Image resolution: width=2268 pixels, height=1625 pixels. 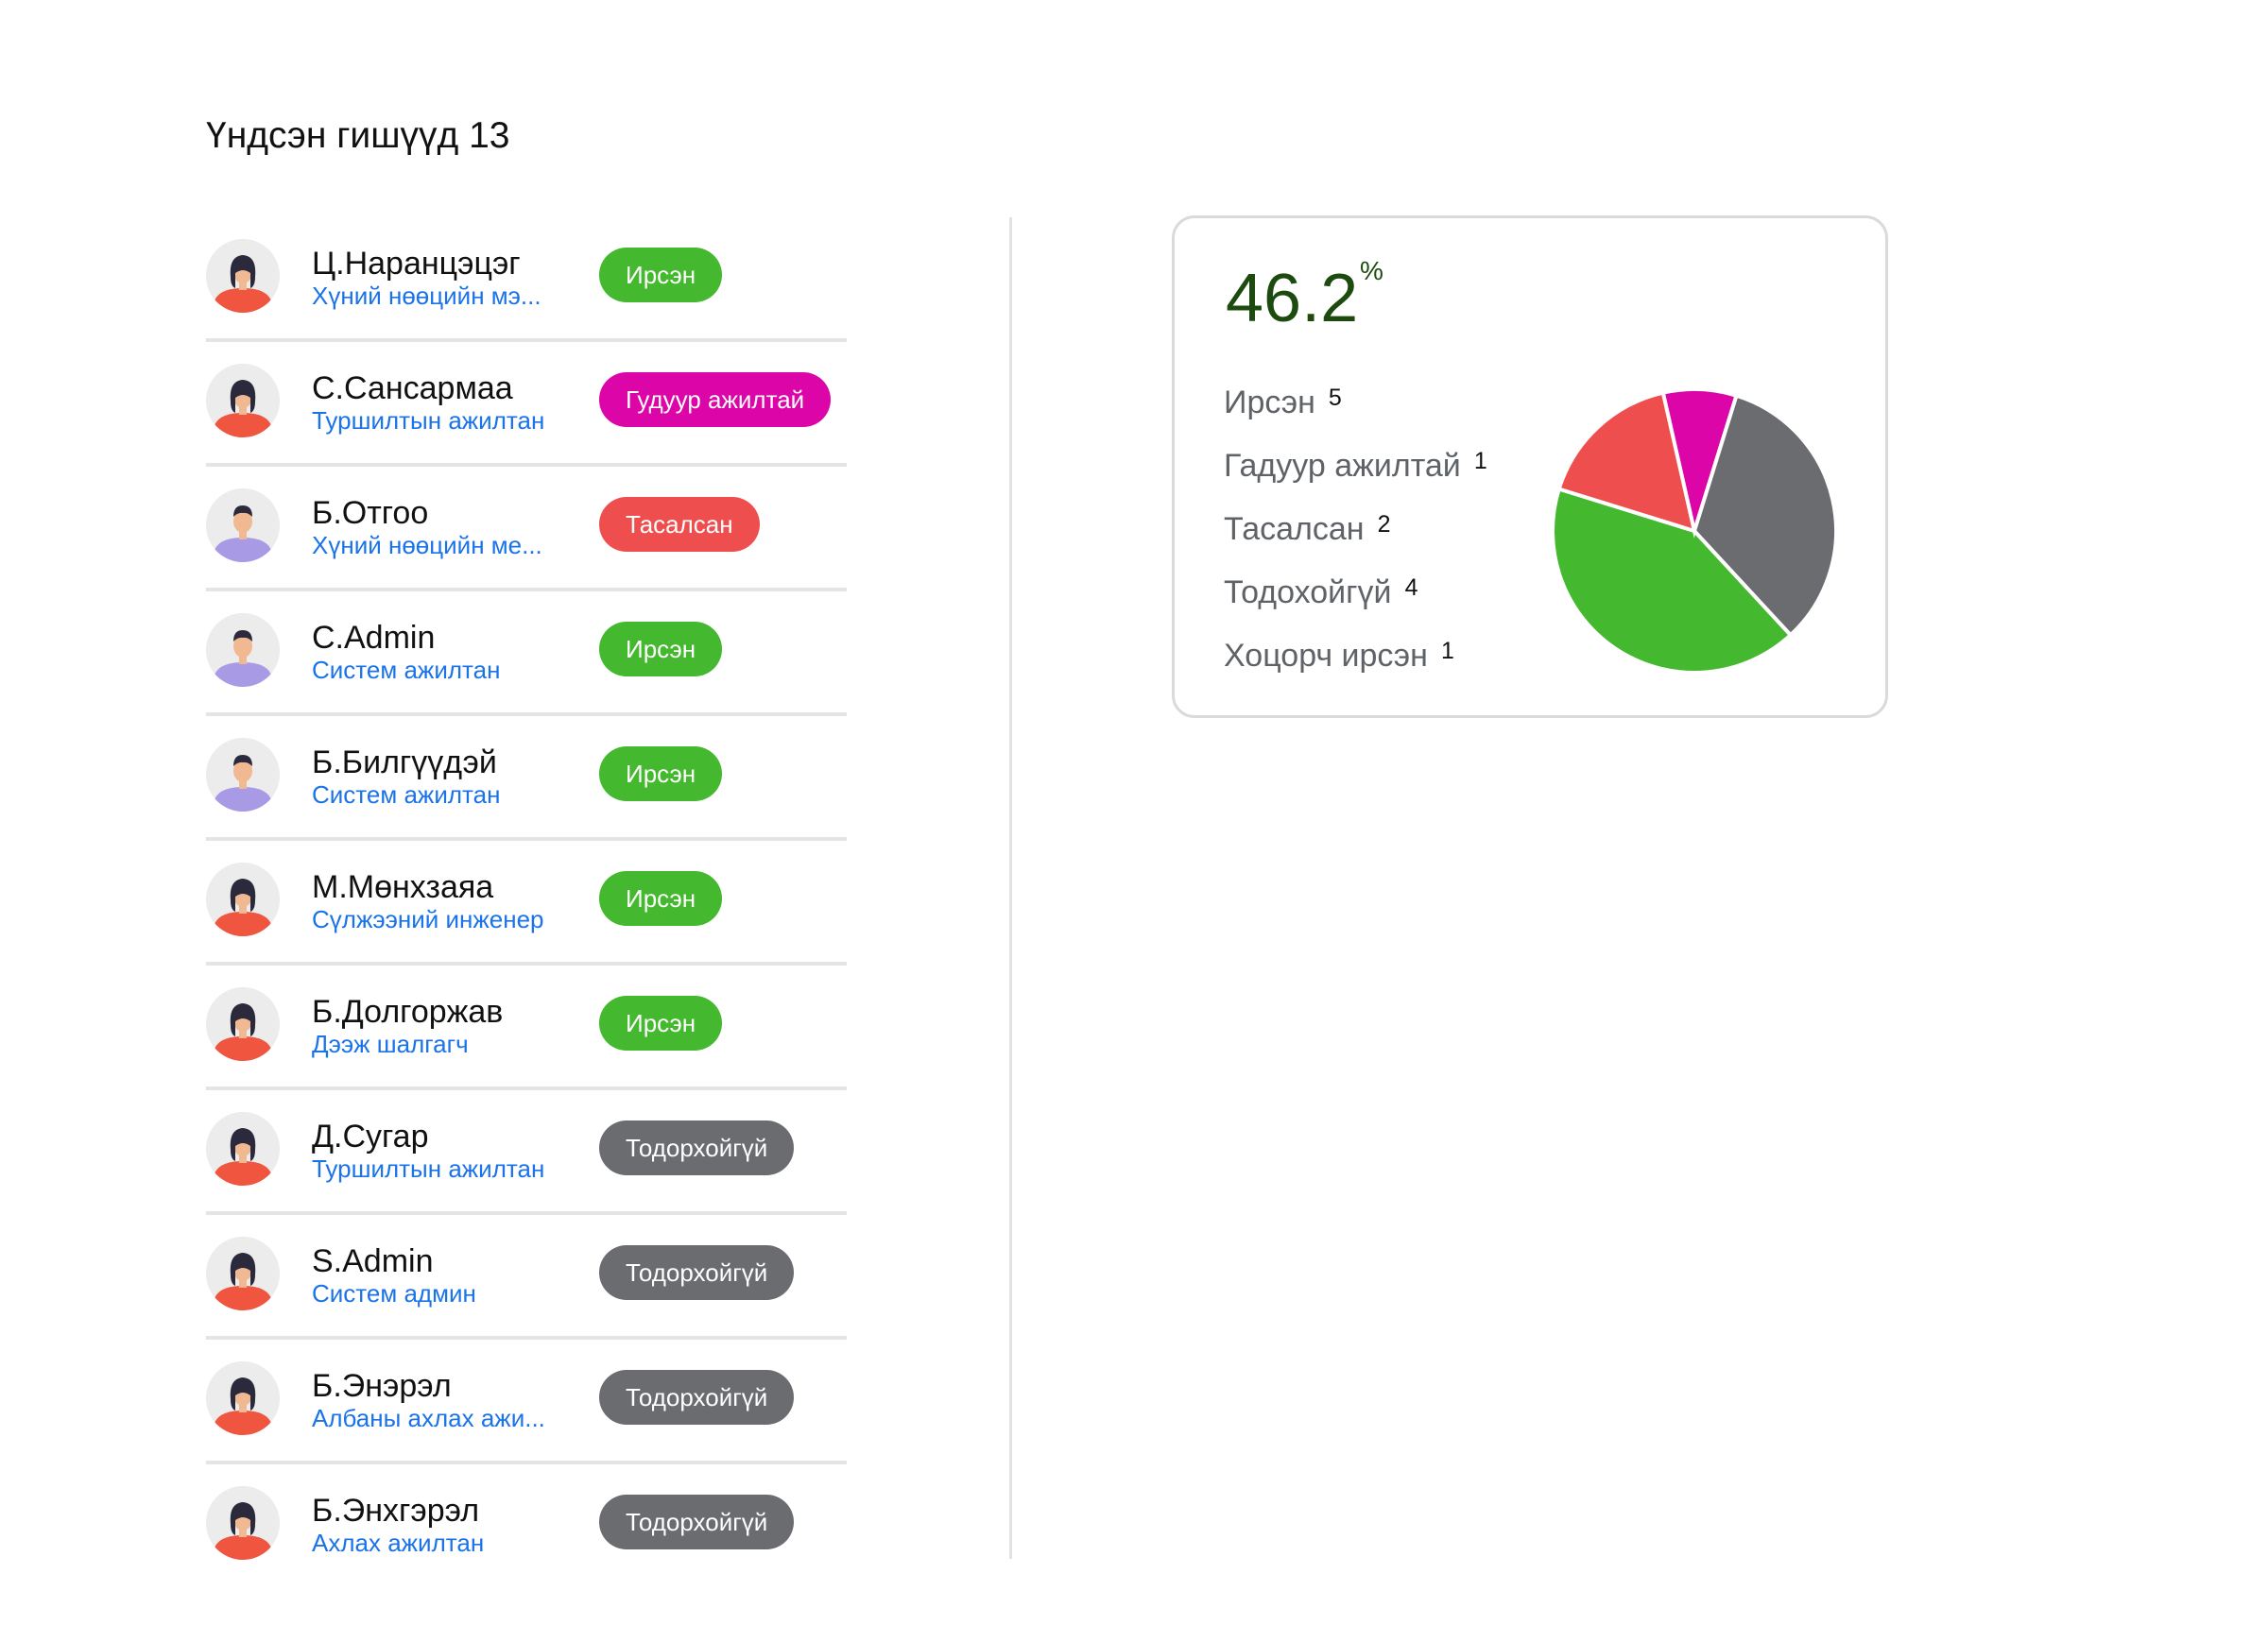 I want to click on attendance-percent: 46.2, so click(x=1292, y=298).